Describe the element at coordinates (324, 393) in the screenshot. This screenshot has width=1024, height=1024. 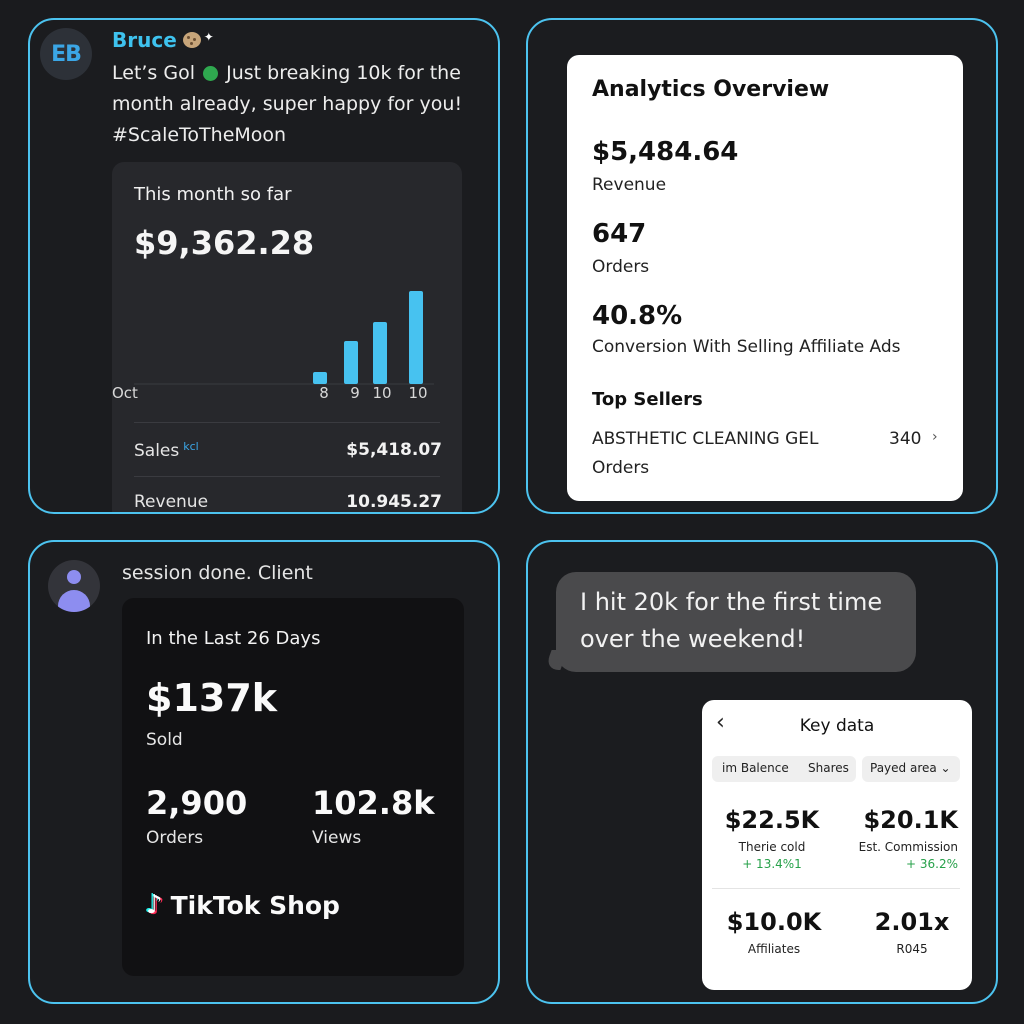
I see `x-tick-label: 8` at that location.